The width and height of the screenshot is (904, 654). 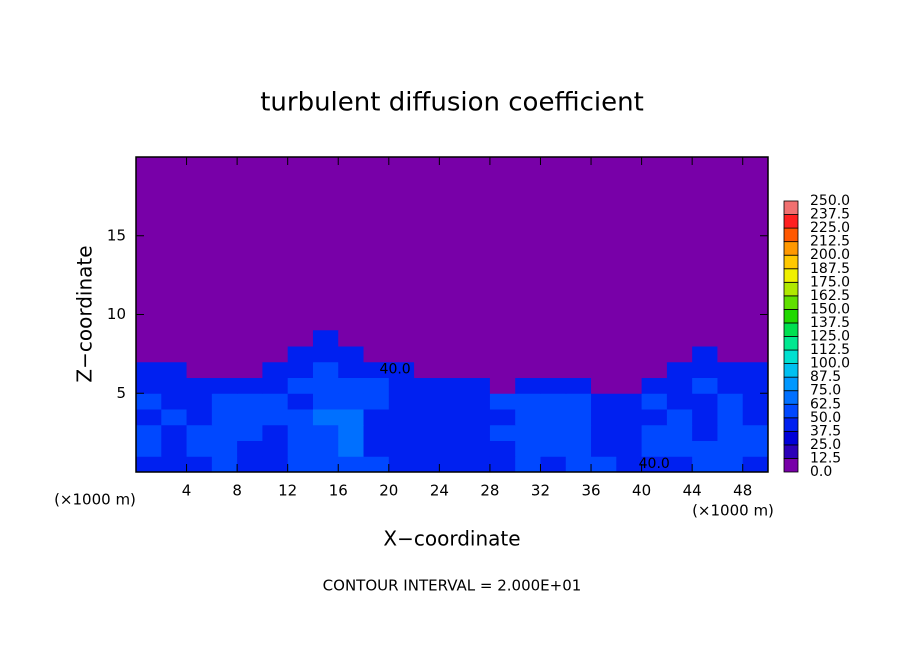 What do you see at coordinates (821, 472) in the screenshot?
I see `colorbar-label: 0.0` at bounding box center [821, 472].